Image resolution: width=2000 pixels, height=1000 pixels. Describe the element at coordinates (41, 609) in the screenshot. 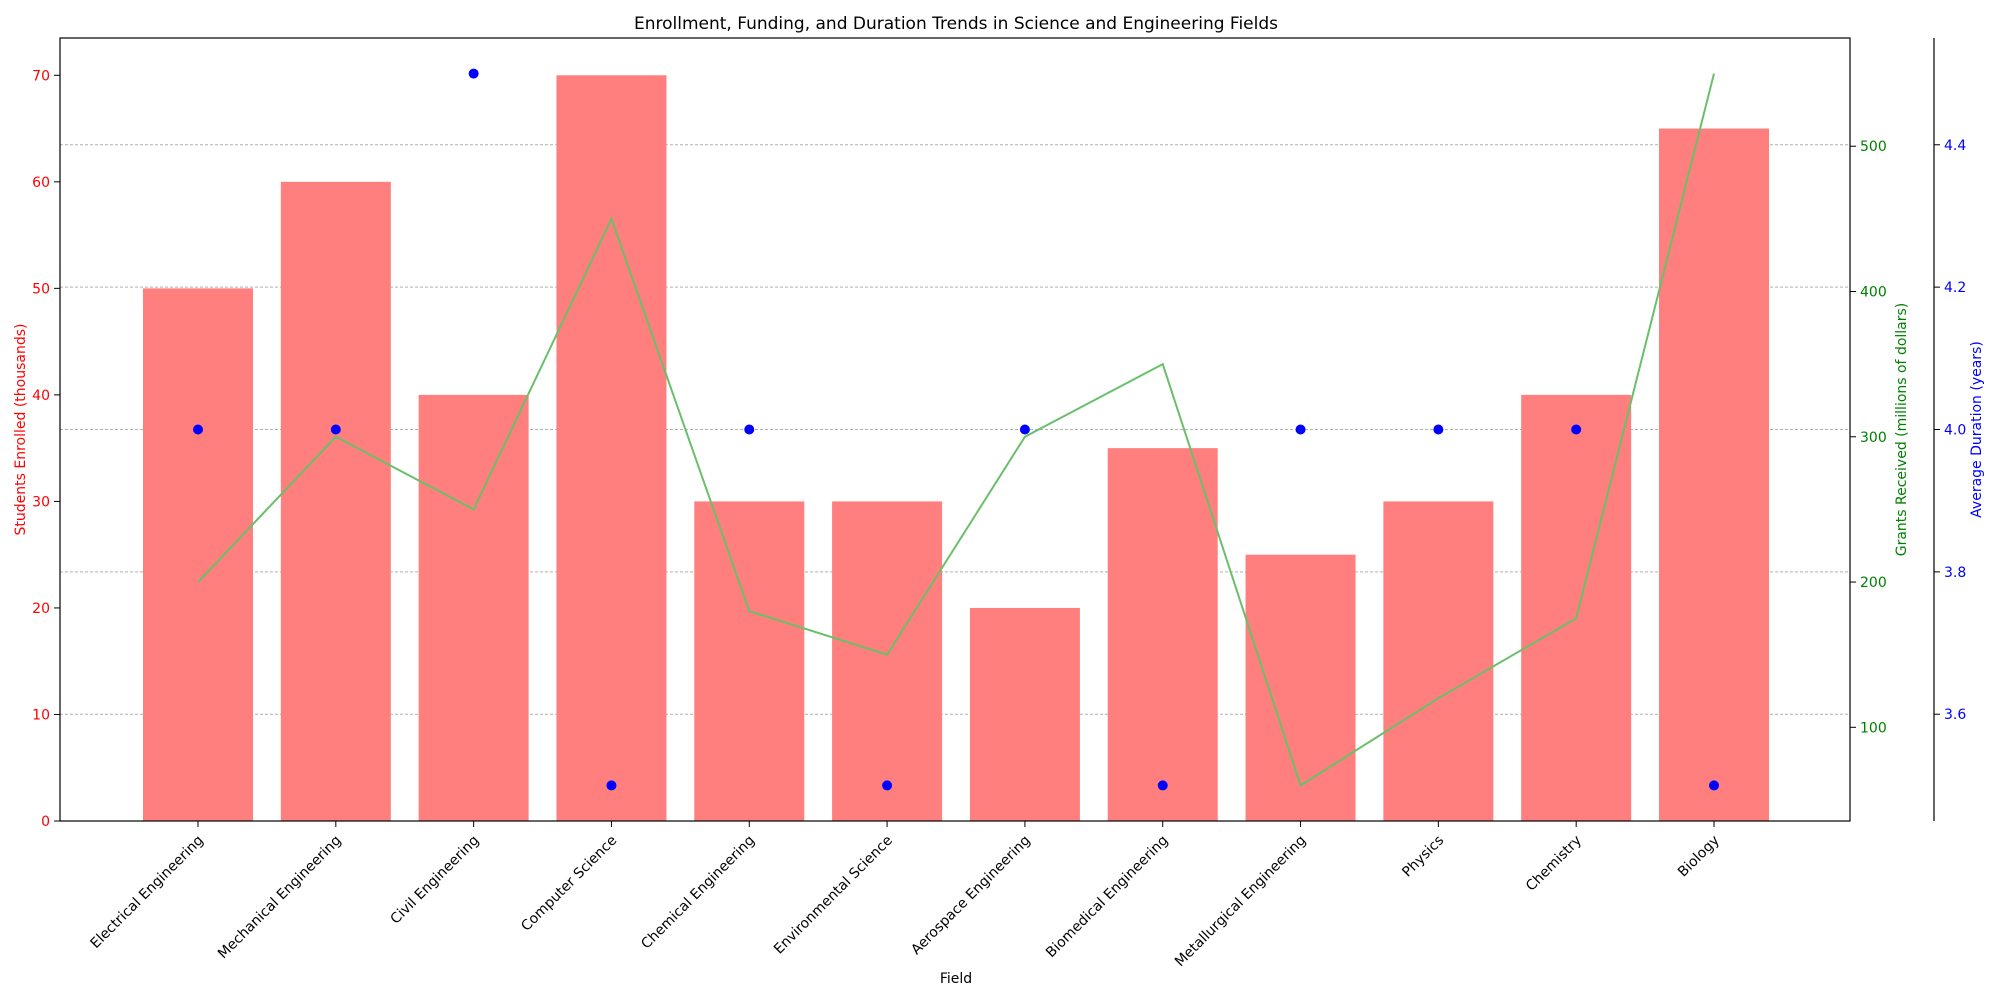

I see `left-axis-tick-label: 20` at that location.